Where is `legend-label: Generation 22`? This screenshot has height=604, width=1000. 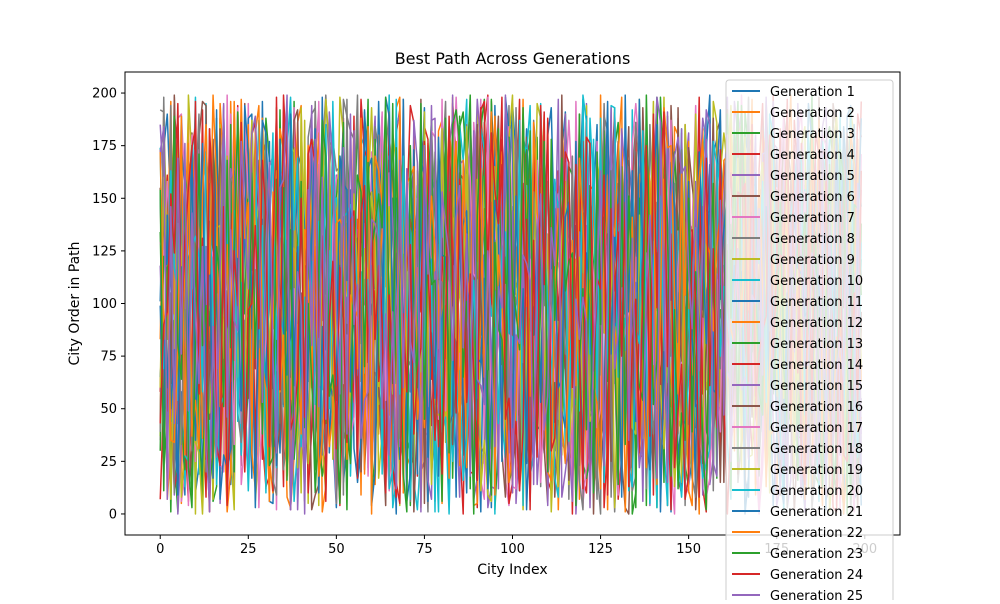 legend-label: Generation 22 is located at coordinates (816, 533).